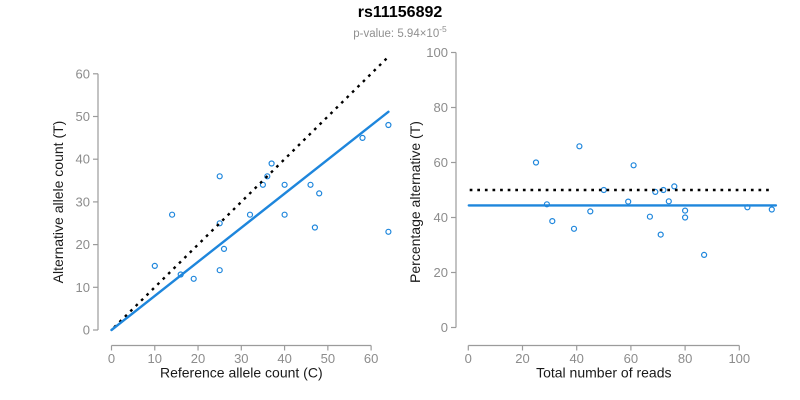 The image size is (800, 400). Describe the element at coordinates (739, 358) in the screenshot. I see `x-tick-label: 100` at that location.